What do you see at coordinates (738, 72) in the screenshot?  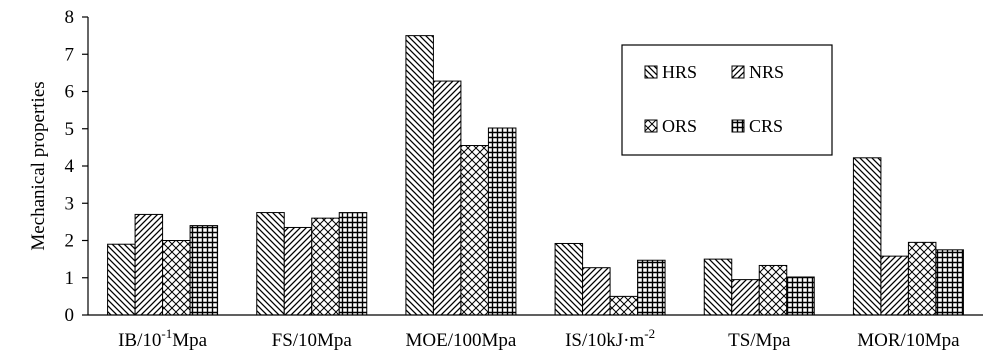 I see `legend-swatch-nrs` at bounding box center [738, 72].